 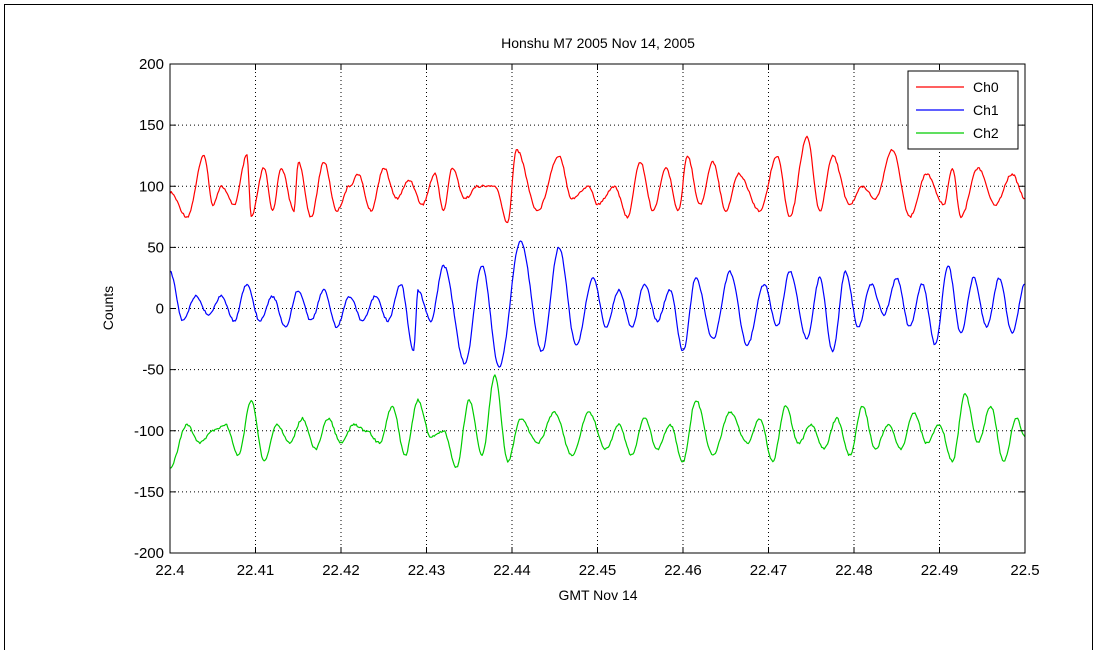 I want to click on series-line-ch0, so click(x=597, y=179).